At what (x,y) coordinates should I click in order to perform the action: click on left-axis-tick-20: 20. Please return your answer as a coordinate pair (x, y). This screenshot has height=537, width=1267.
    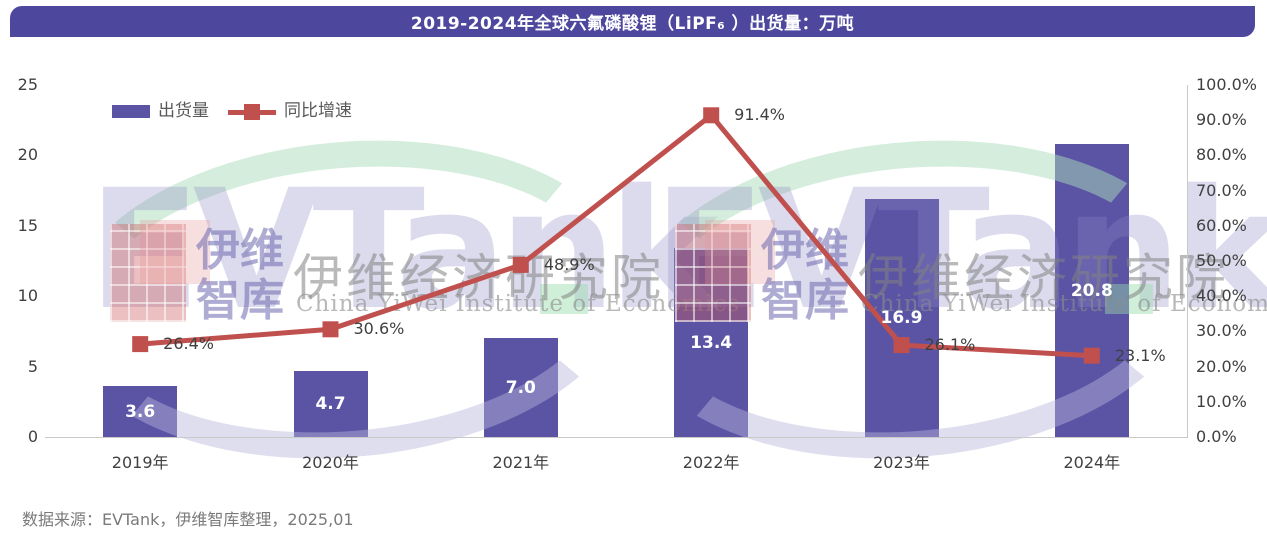
    Looking at the image, I should click on (27, 155).